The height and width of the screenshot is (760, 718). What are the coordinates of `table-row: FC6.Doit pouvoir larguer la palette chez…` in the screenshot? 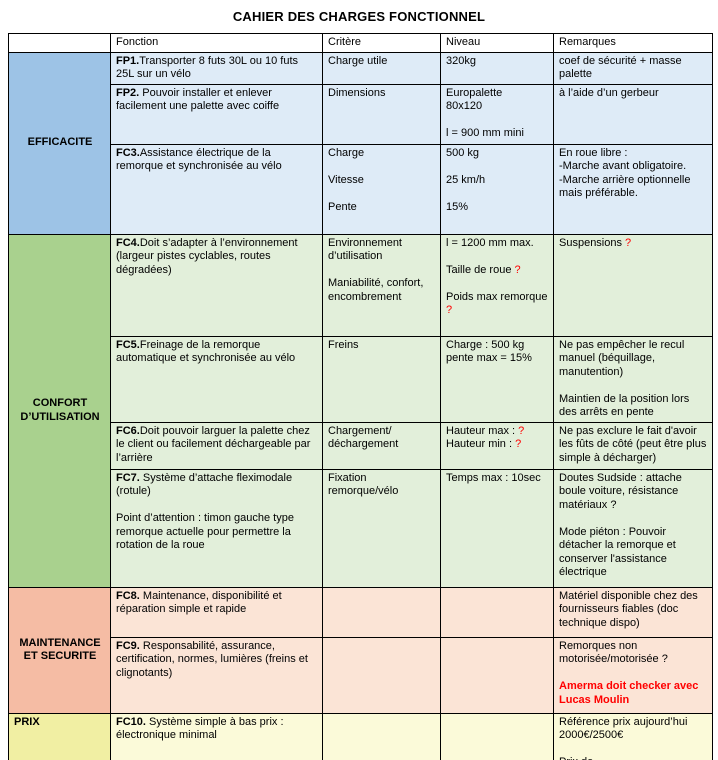 It's located at (361, 445).